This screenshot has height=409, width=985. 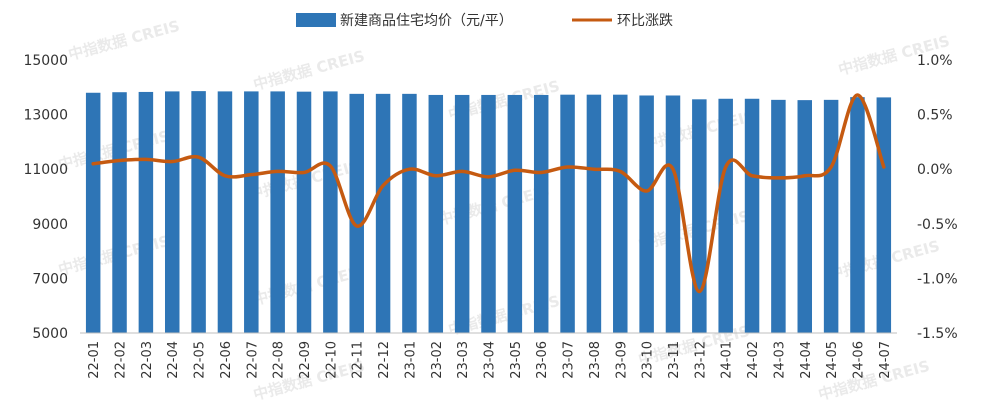 I want to click on right-y-tick-label: -1.0%, so click(x=937, y=279).